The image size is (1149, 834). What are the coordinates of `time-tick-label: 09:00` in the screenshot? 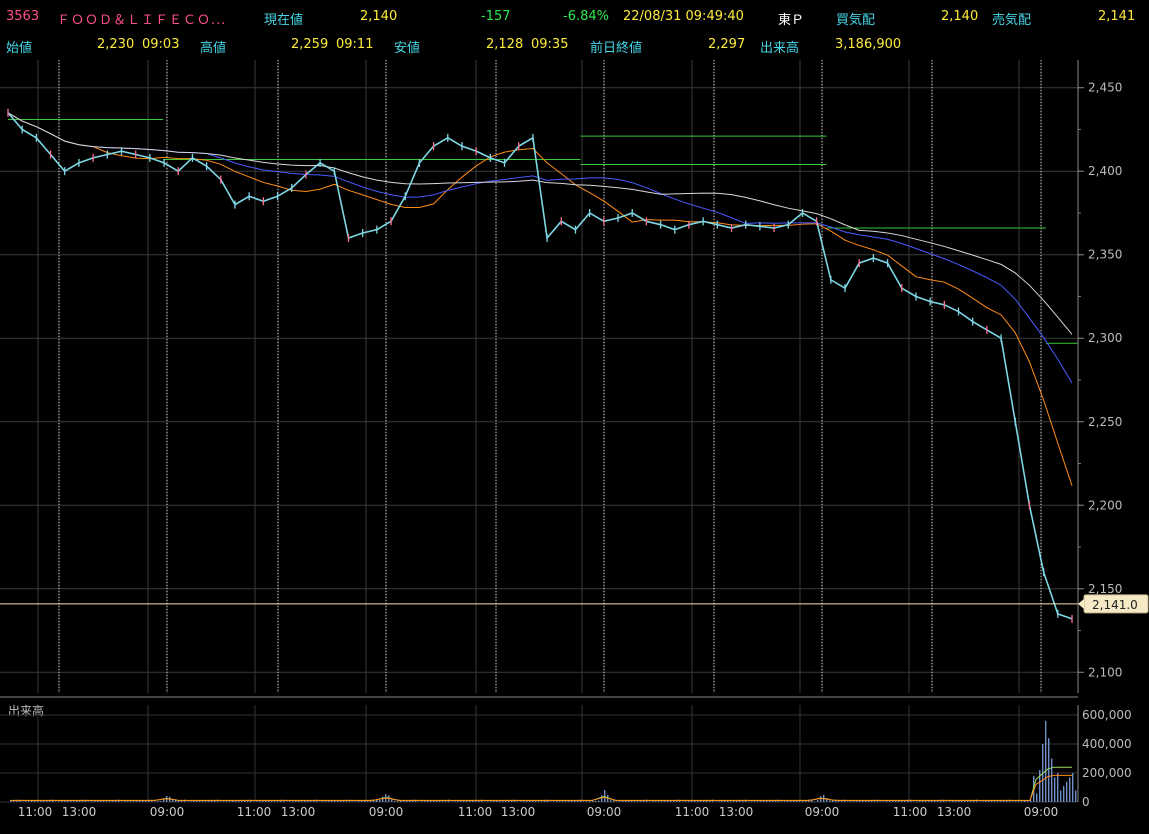 It's located at (604, 812).